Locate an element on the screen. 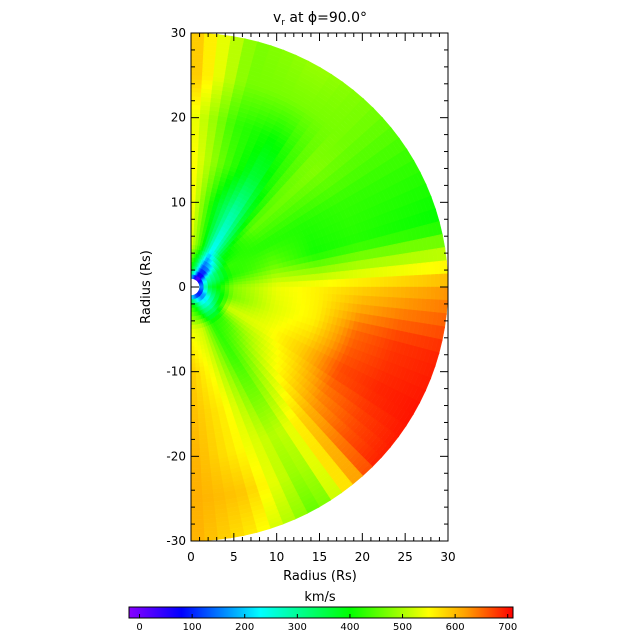 This screenshot has width=640, height=644. x-tick-label: 30 is located at coordinates (447, 557).